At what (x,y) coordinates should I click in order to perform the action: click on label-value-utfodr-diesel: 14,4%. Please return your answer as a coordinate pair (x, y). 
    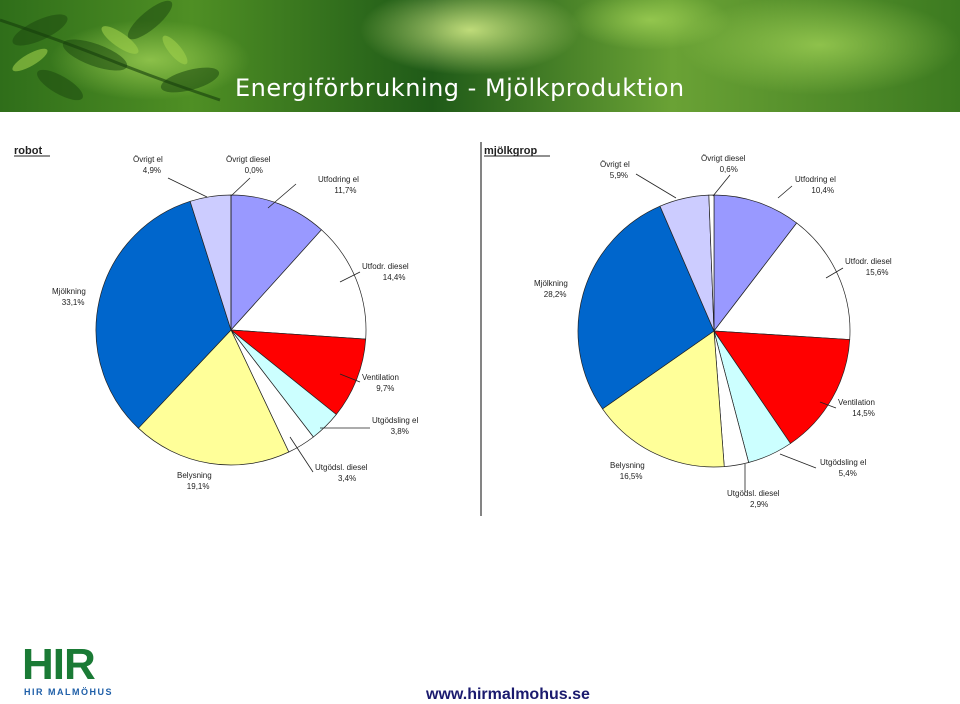
    Looking at the image, I should click on (394, 277).